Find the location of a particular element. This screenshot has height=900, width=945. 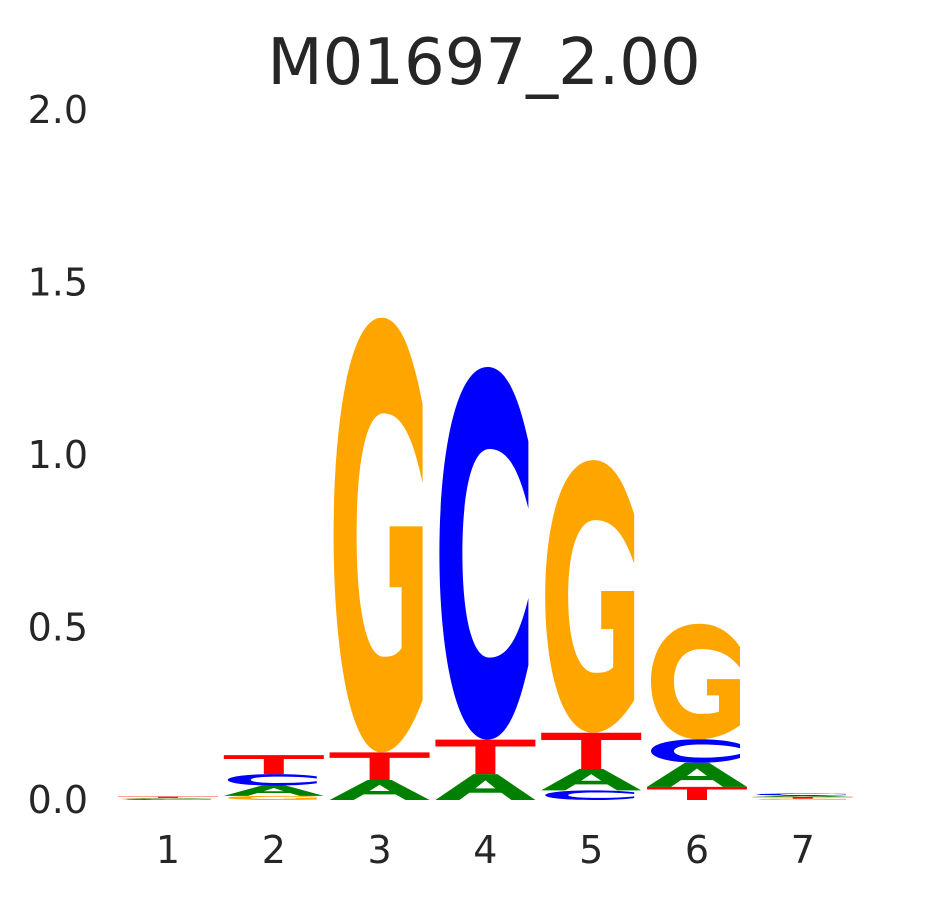

x-tick-label: 3 is located at coordinates (380, 850).